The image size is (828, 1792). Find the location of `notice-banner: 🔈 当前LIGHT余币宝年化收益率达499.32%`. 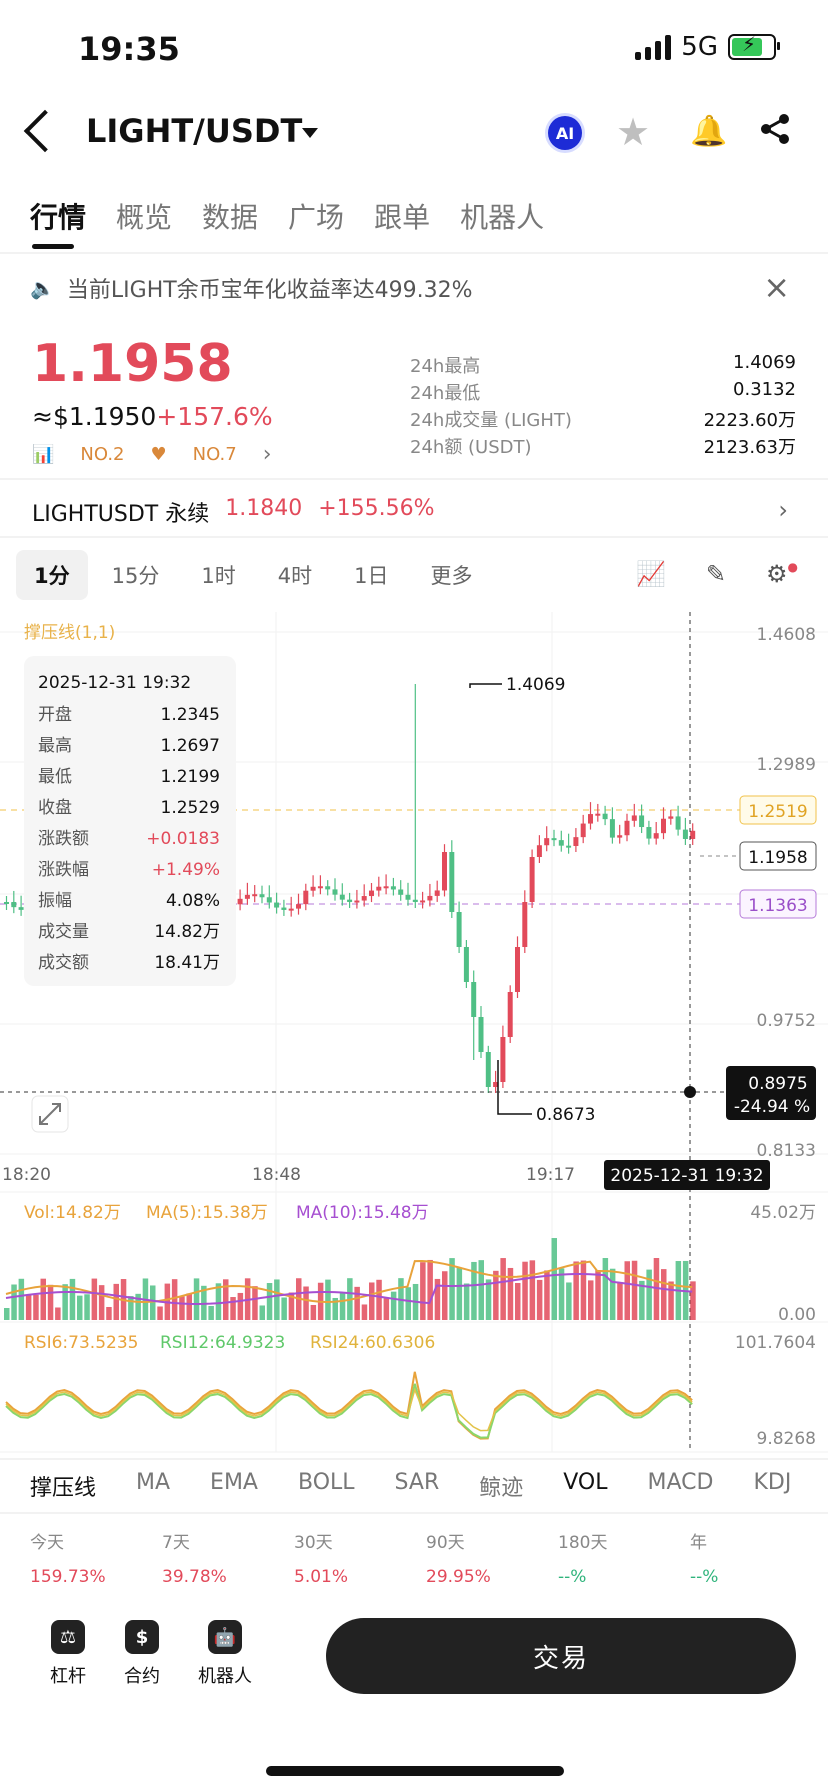

notice-banner: 🔈 当前LIGHT余币宝年化收益率达499.32% is located at coordinates (251, 288).